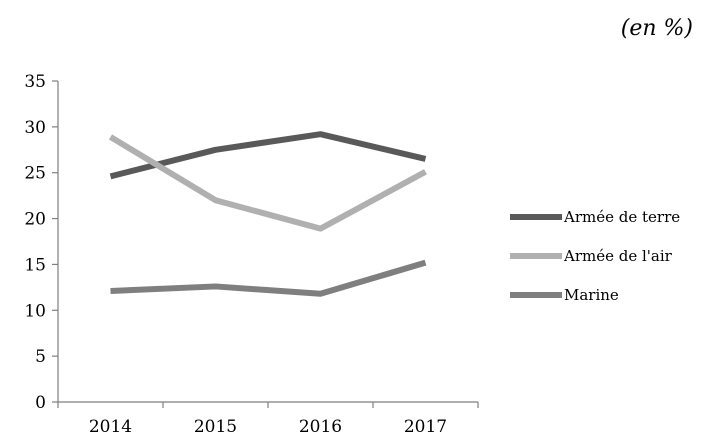 The width and height of the screenshot is (705, 439). Describe the element at coordinates (35, 311) in the screenshot. I see `y-tick-label: 10` at that location.